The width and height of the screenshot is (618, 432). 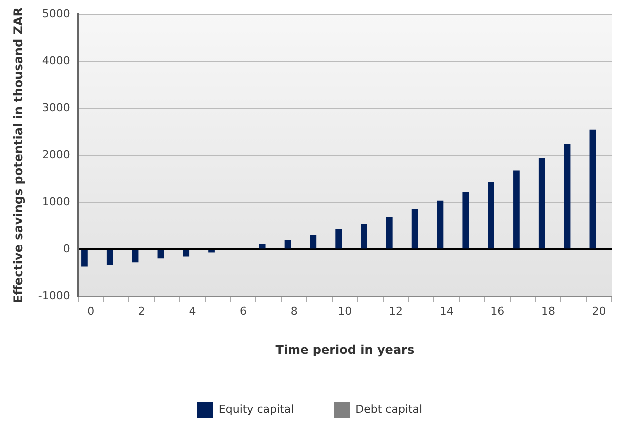 What do you see at coordinates (56, 13) in the screenshot?
I see `y-tick-label: 5000` at bounding box center [56, 13].